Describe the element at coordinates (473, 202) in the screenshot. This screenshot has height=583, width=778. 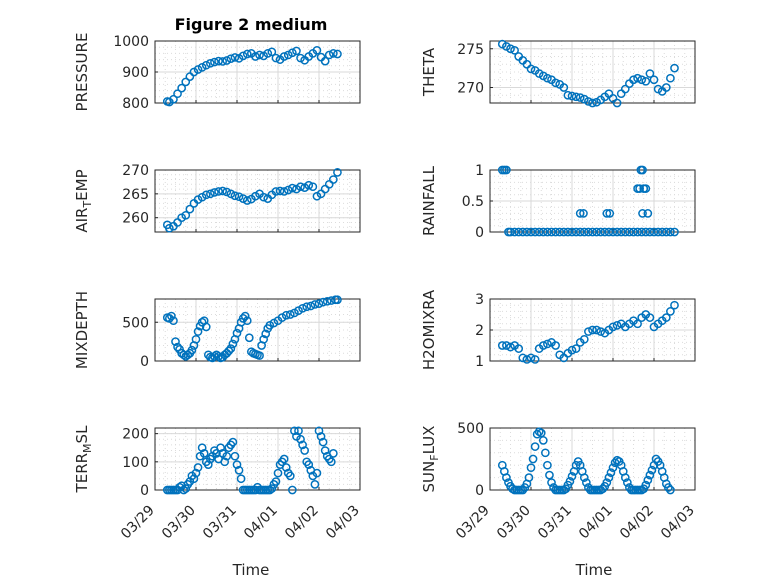
I see `y-tick-label: 0.5` at that location.